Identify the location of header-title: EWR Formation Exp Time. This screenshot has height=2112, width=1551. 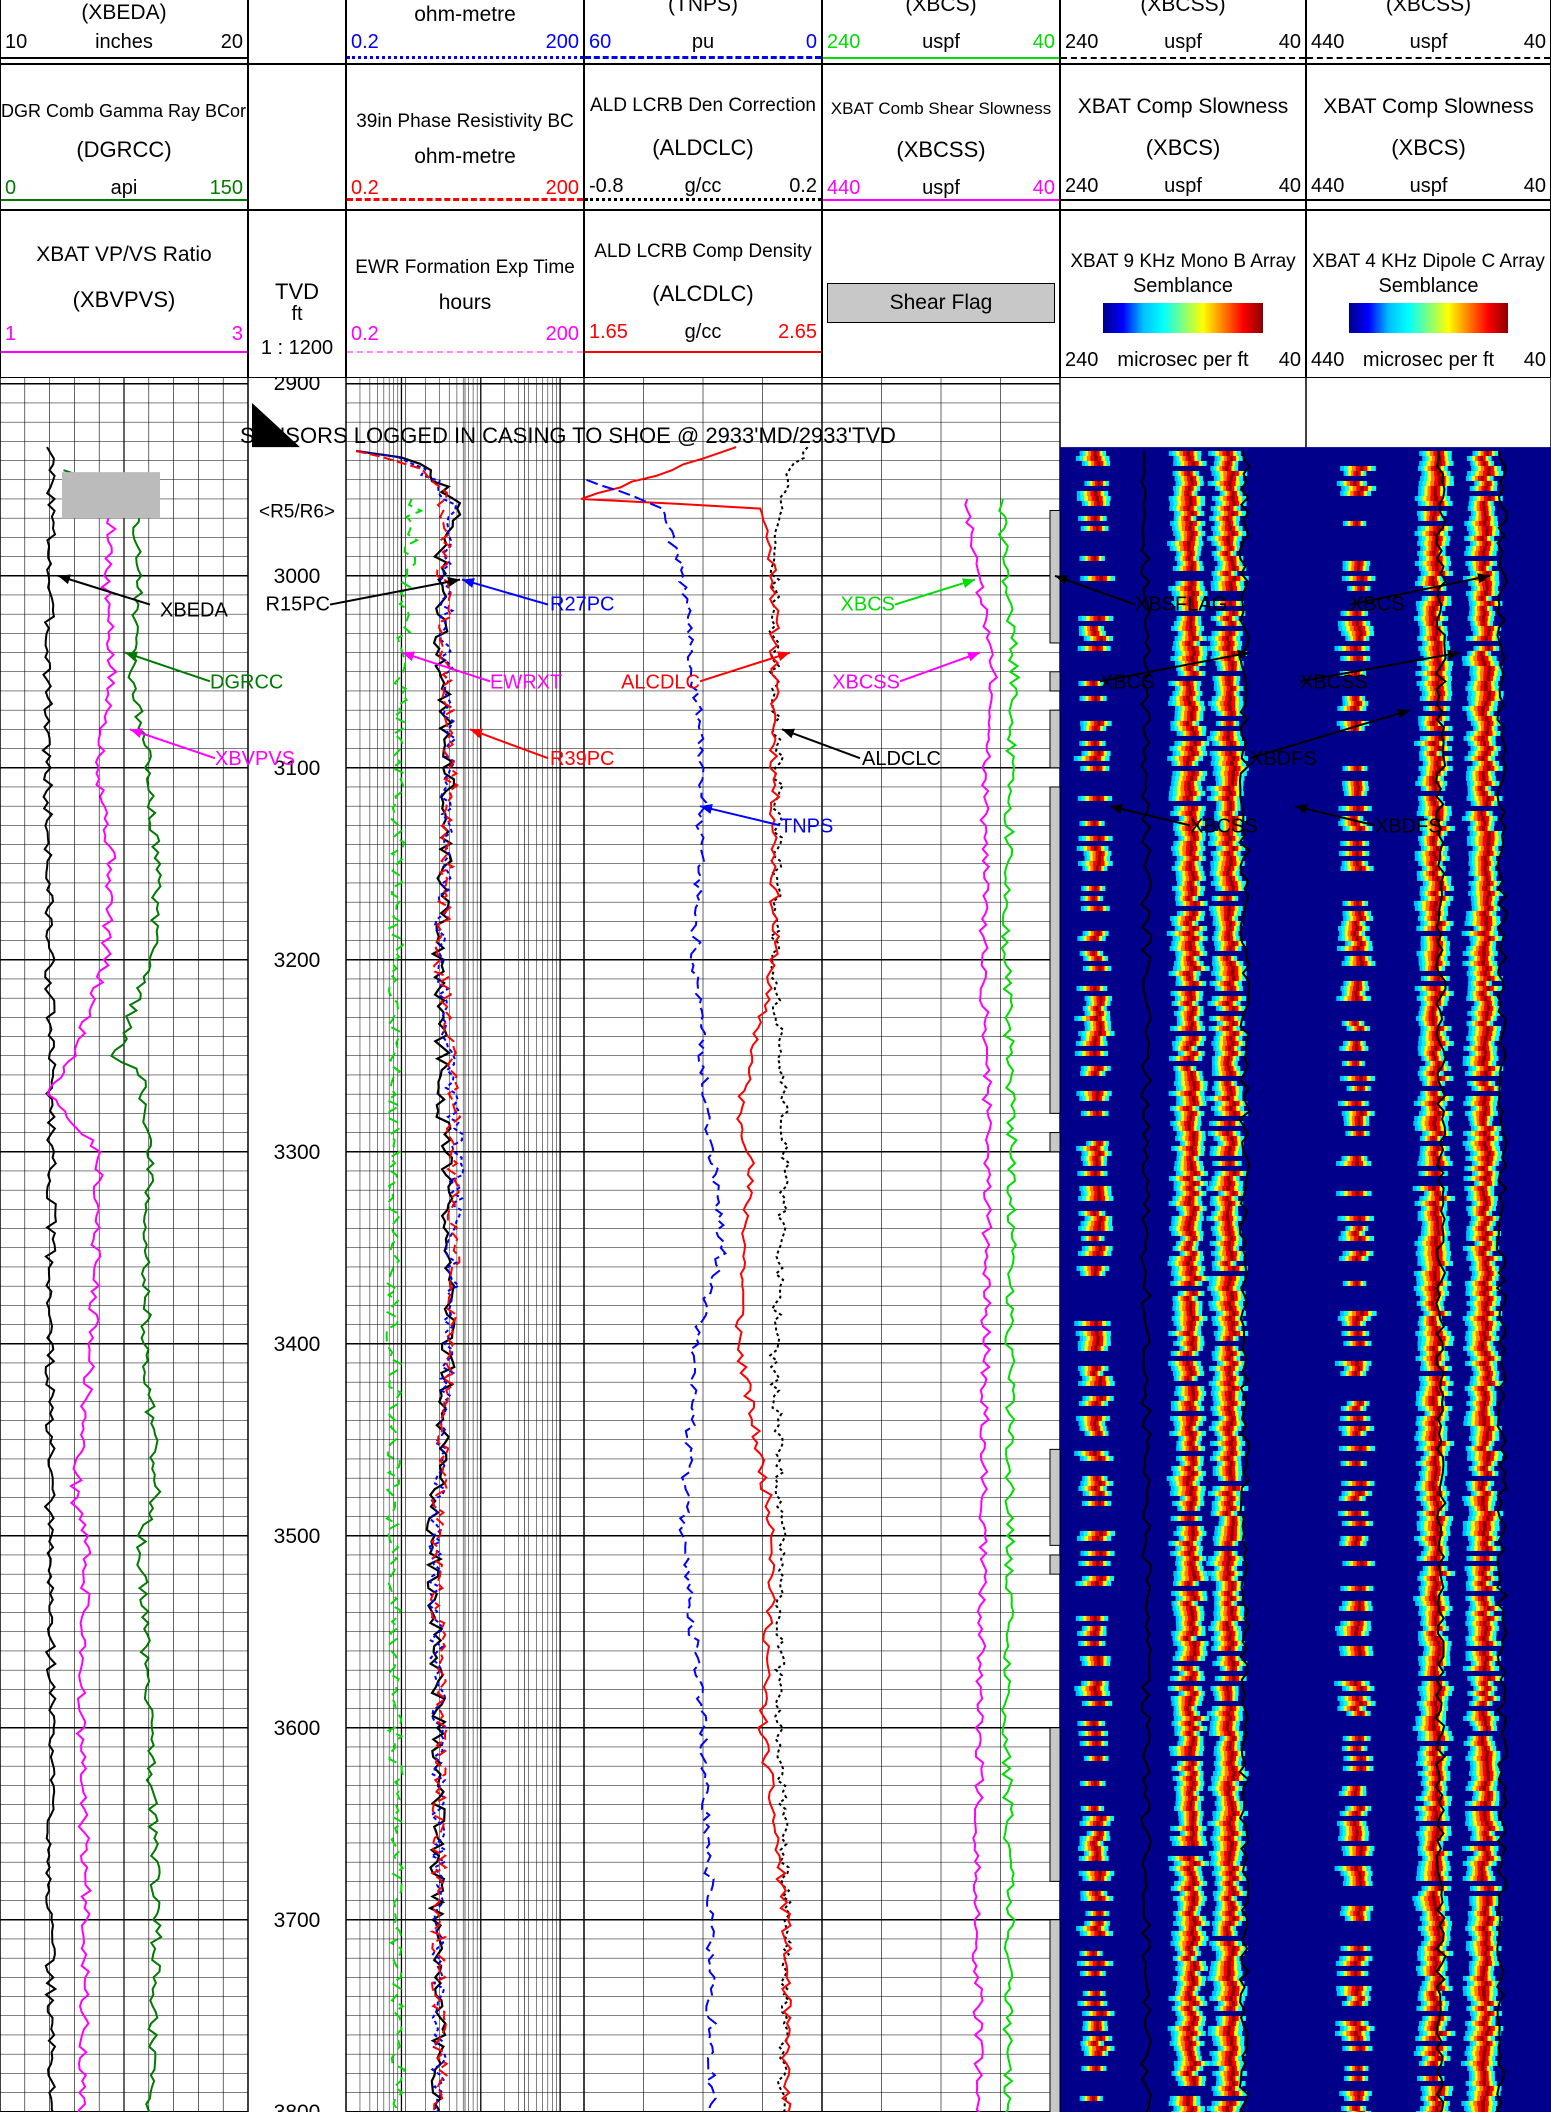
(465, 267).